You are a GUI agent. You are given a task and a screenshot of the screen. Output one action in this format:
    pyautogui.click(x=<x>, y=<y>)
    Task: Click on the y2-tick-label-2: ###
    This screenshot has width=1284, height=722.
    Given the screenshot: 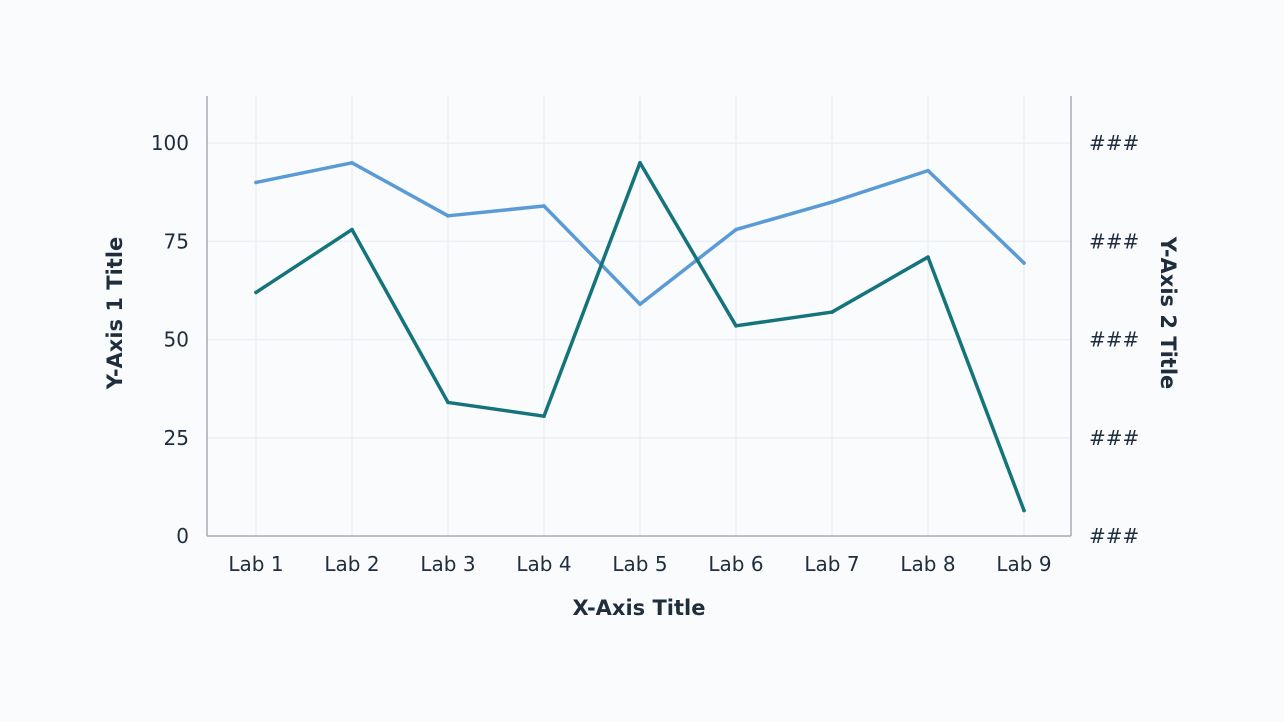 What is the action you would take?
    pyautogui.click(x=1114, y=340)
    